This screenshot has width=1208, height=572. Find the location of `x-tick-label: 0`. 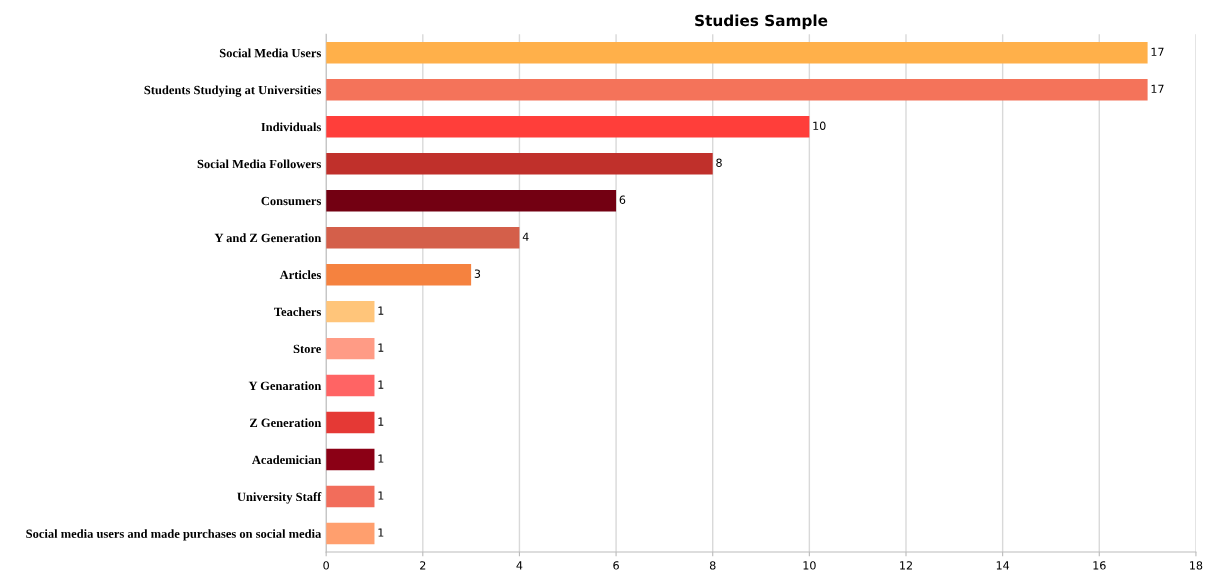

x-tick-label: 0 is located at coordinates (326, 565).